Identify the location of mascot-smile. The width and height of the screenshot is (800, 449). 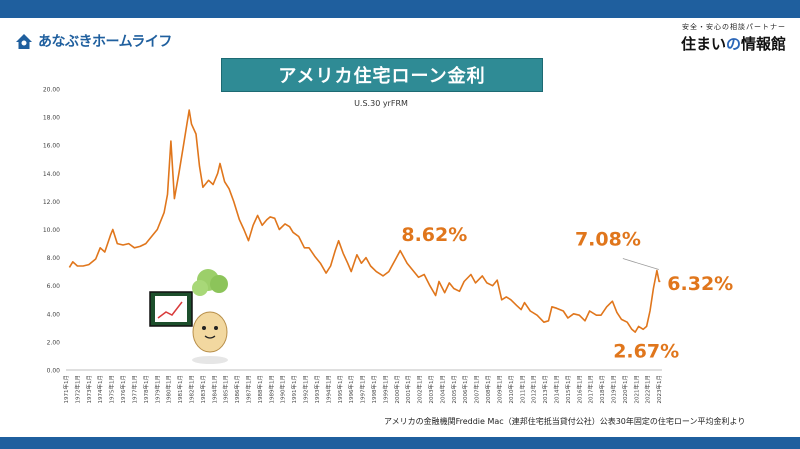
(210, 337).